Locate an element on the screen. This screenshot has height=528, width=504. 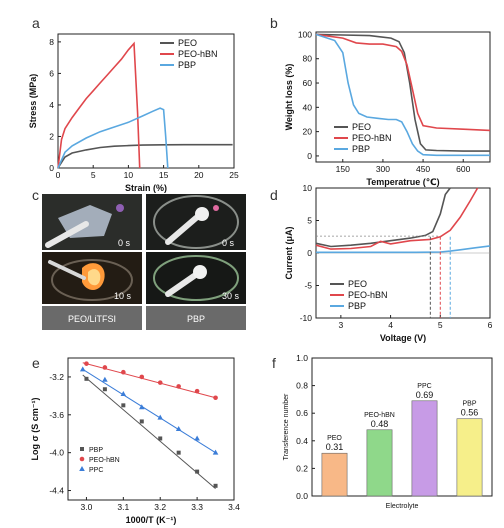
x-axis-label: Strain (%) is located at coordinates (146, 188).